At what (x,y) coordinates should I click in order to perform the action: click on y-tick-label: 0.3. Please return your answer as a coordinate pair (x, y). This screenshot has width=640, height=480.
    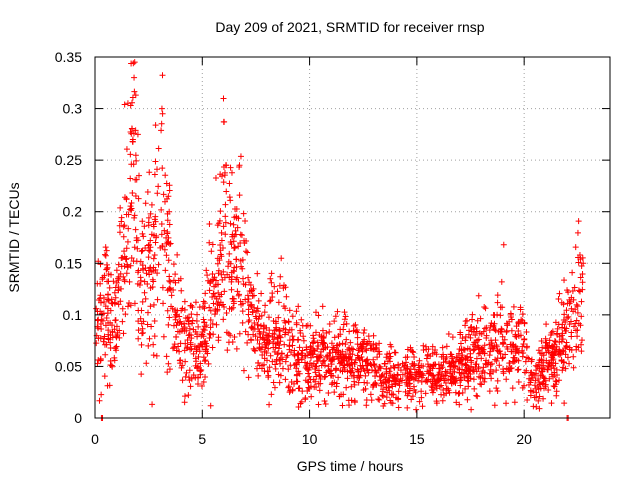
    Looking at the image, I should click on (73, 109).